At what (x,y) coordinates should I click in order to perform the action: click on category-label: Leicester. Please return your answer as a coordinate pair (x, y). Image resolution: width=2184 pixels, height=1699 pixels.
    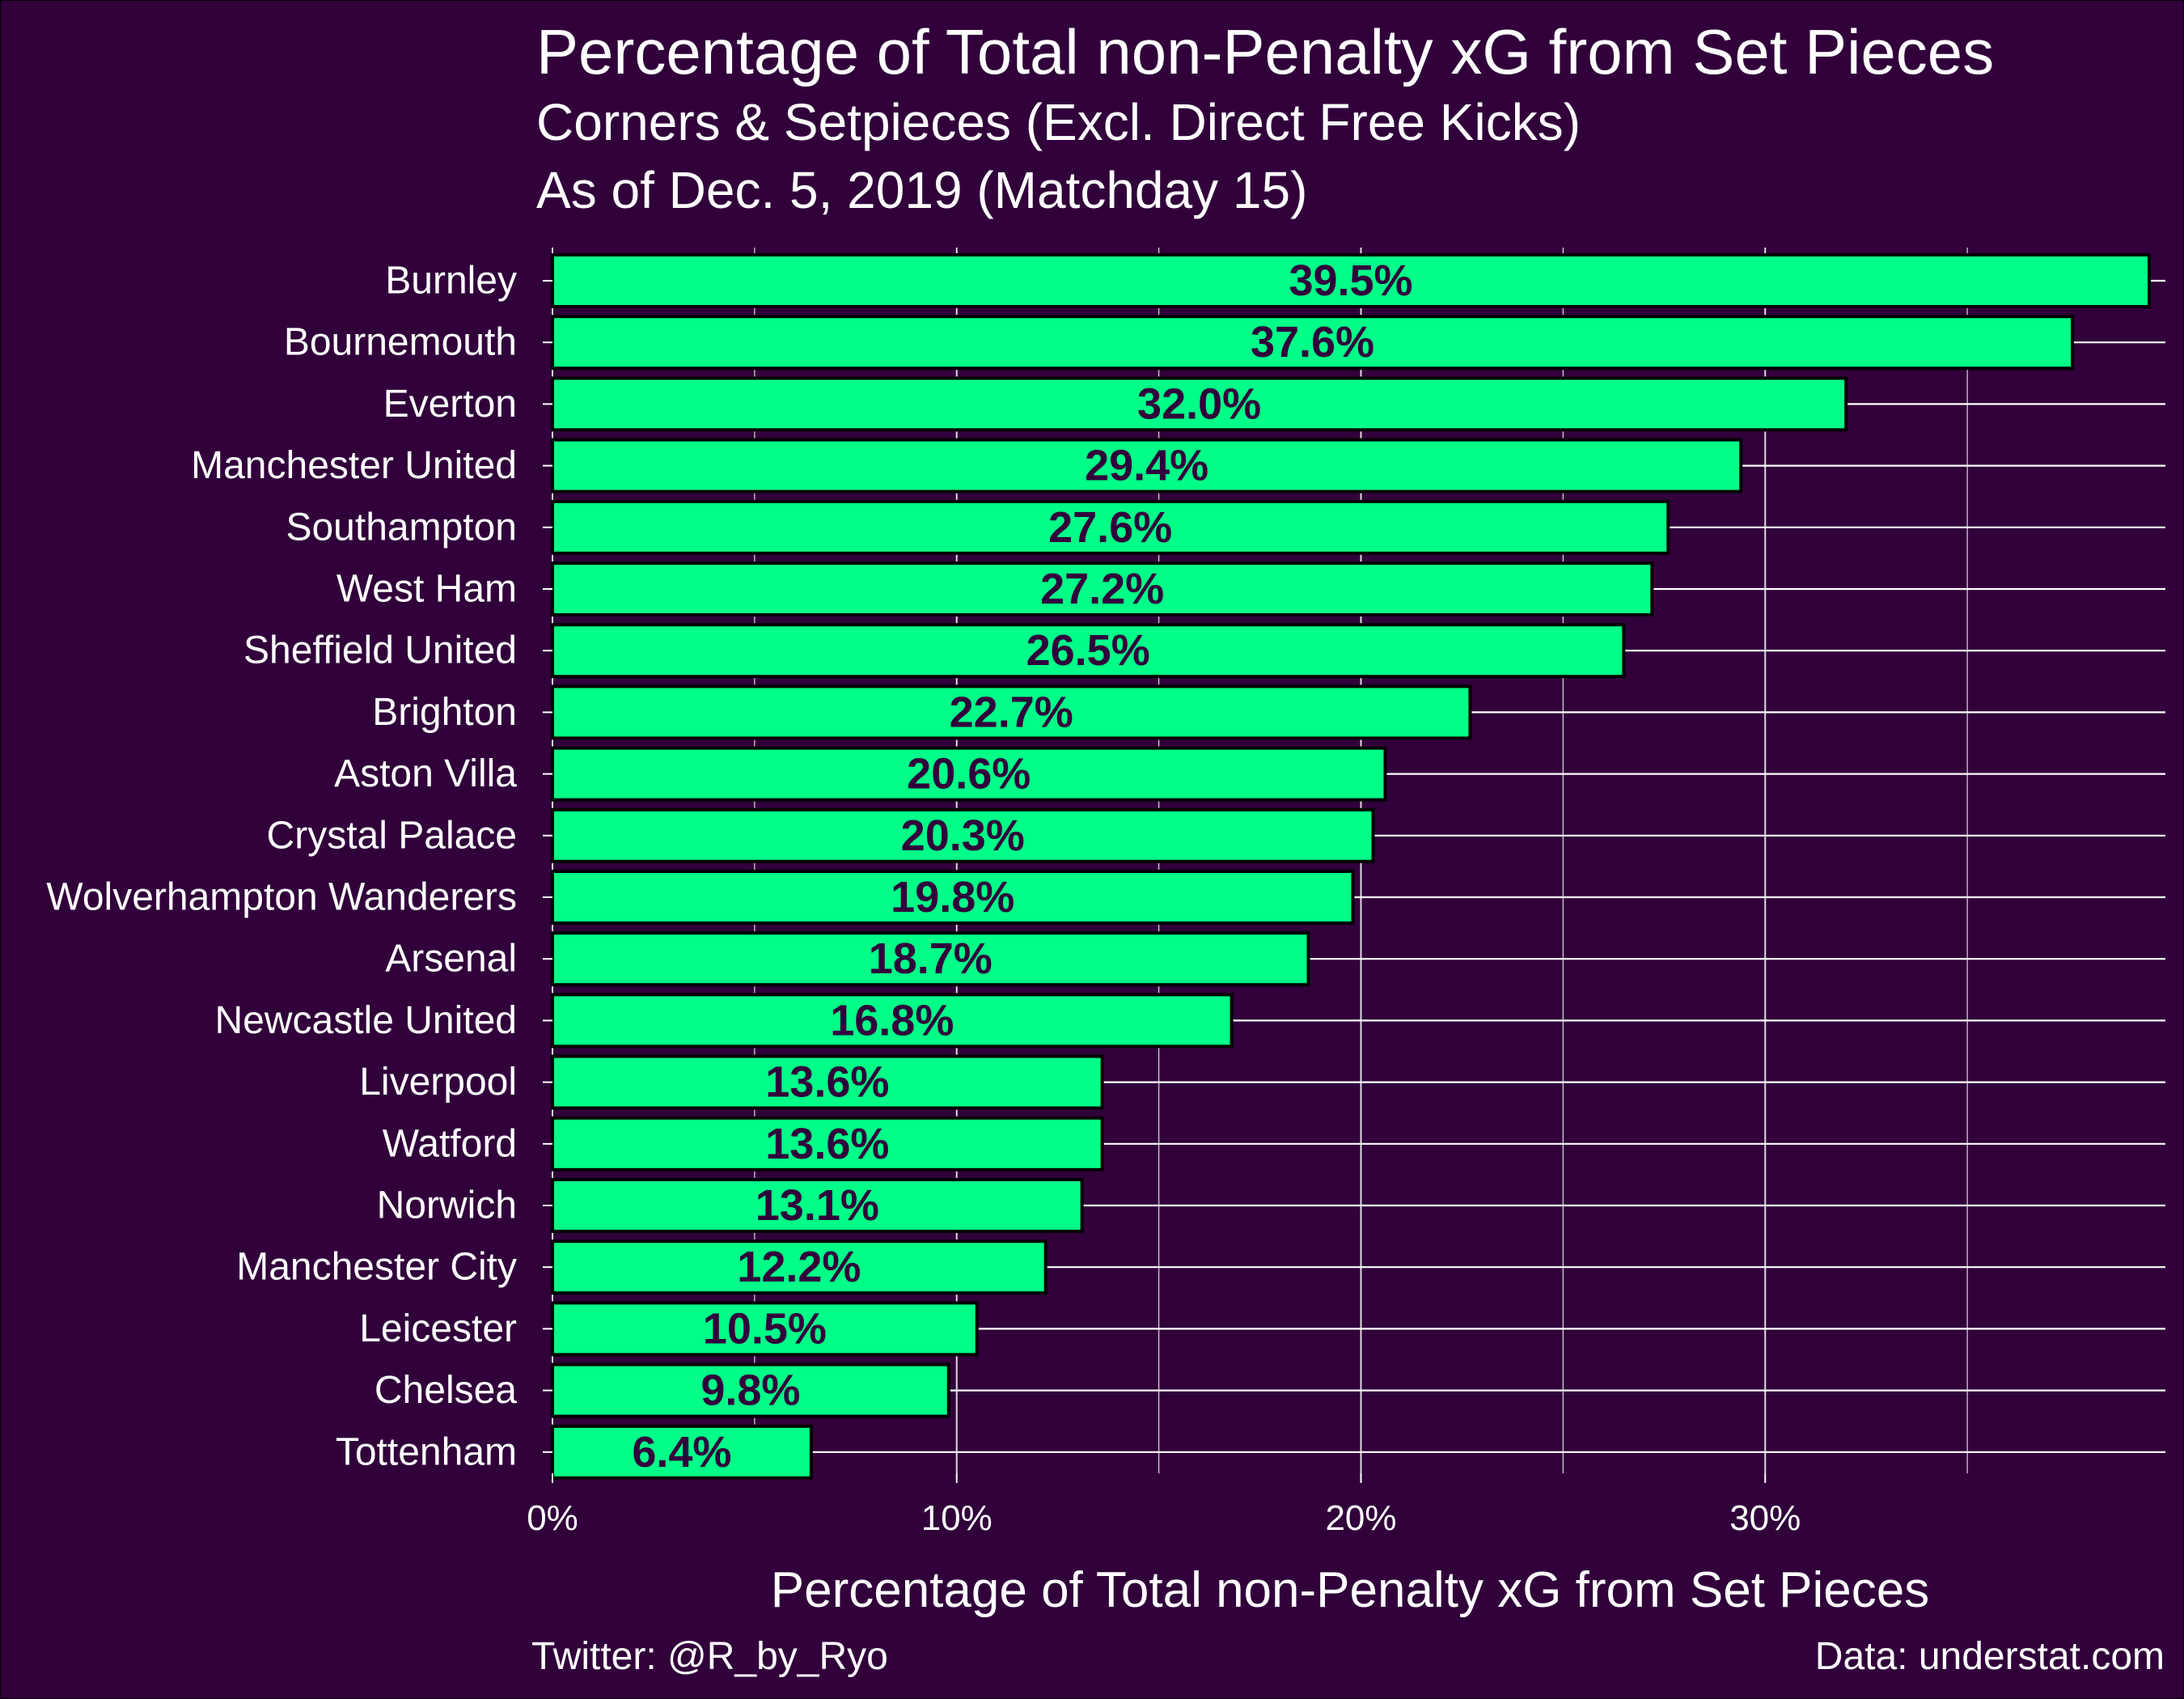
    Looking at the image, I should click on (438, 1328).